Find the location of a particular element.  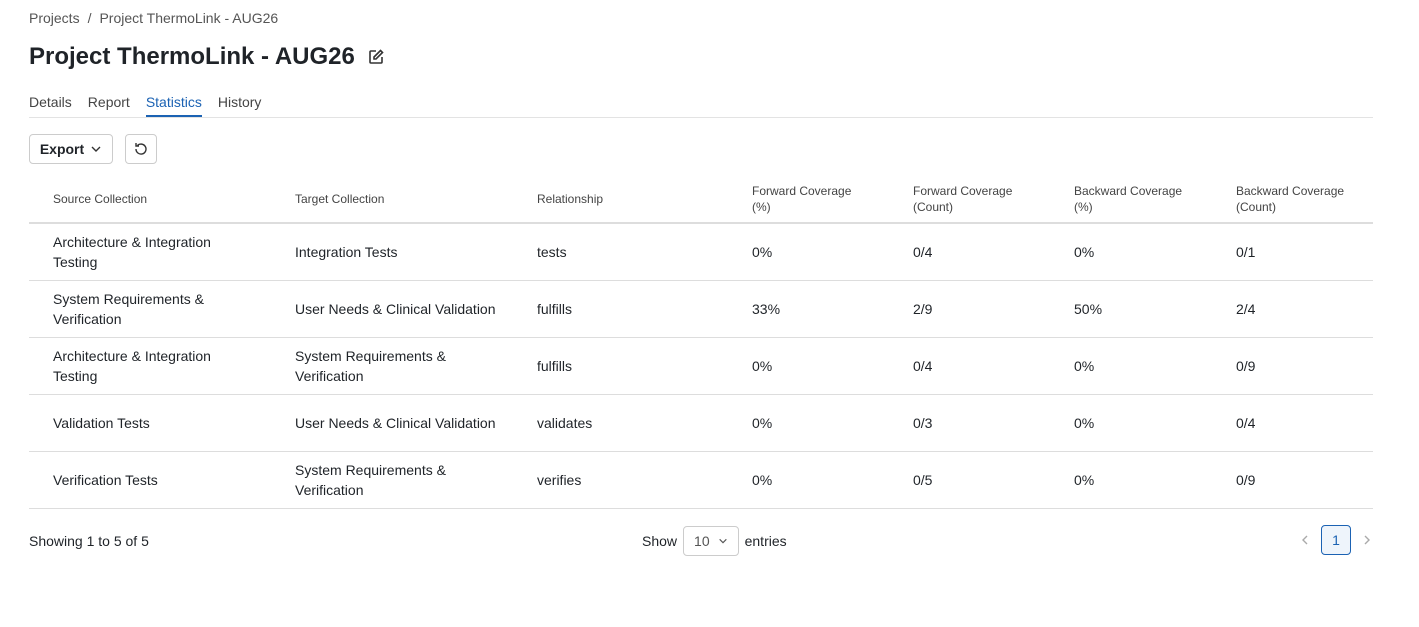

table-cell: 0/3 is located at coordinates (993, 423).